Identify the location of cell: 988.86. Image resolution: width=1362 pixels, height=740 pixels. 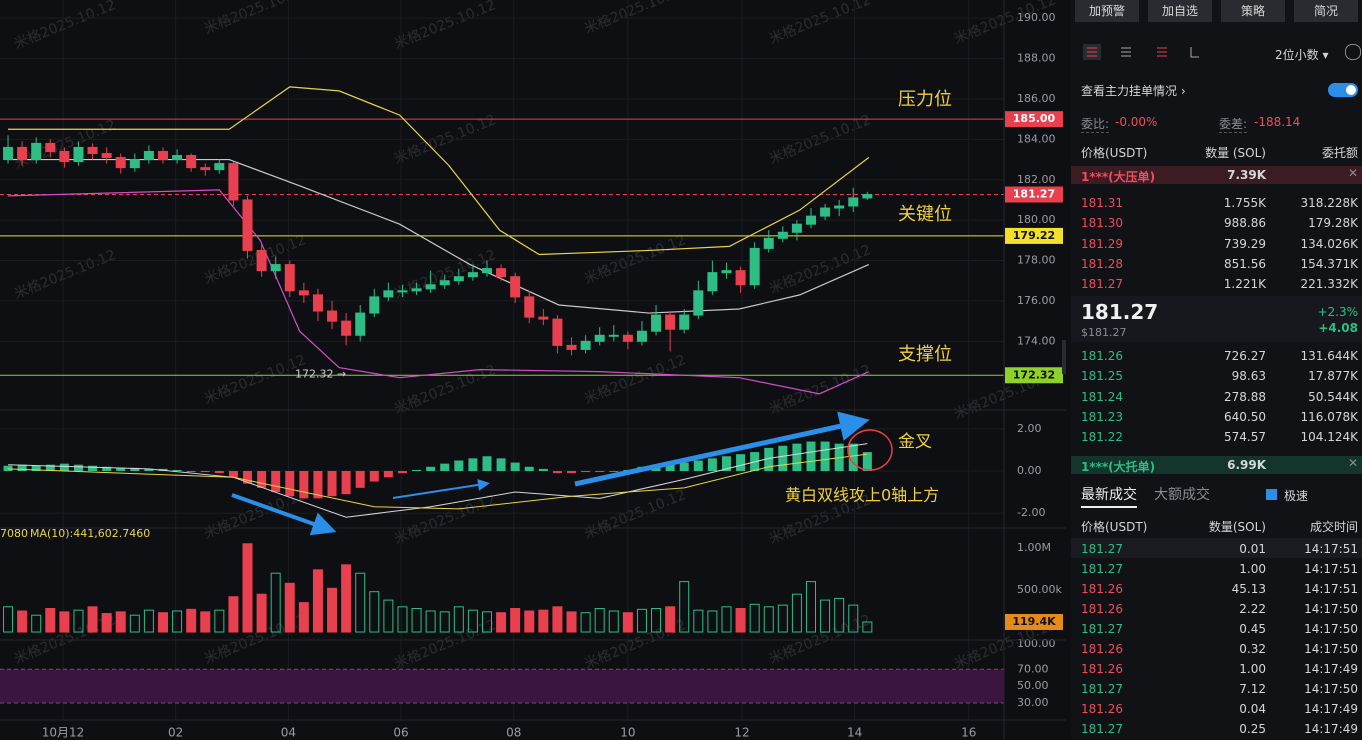
(1245, 223).